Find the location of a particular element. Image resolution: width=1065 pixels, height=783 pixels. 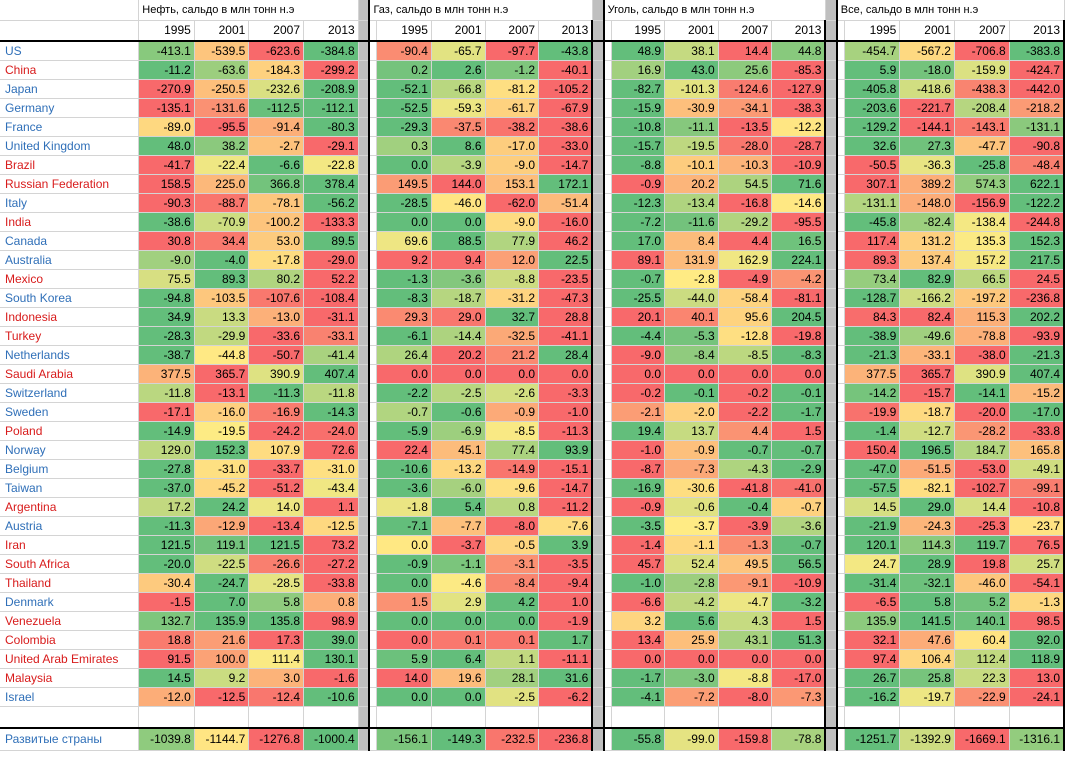

value-cell-coal: 5.6 is located at coordinates (691, 621).